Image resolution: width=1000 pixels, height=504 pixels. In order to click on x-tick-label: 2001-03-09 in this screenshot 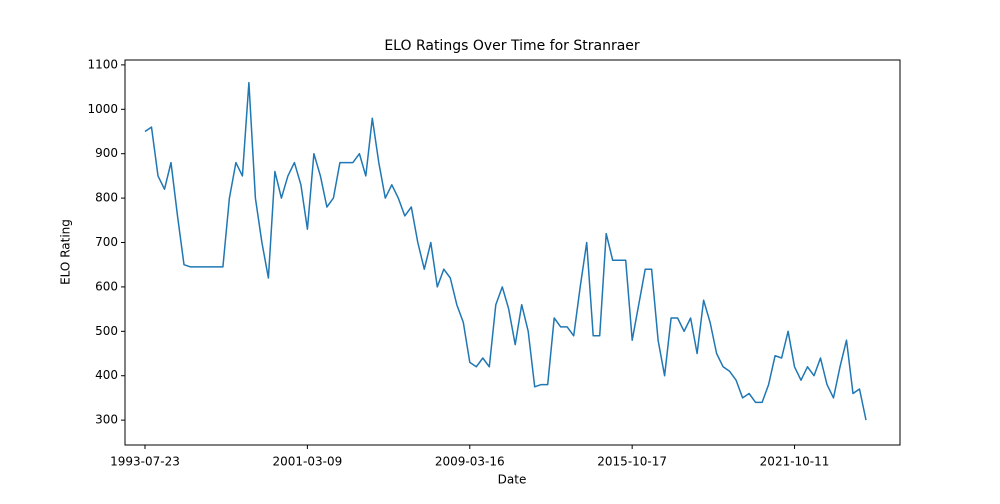, I will do `click(308, 462)`.